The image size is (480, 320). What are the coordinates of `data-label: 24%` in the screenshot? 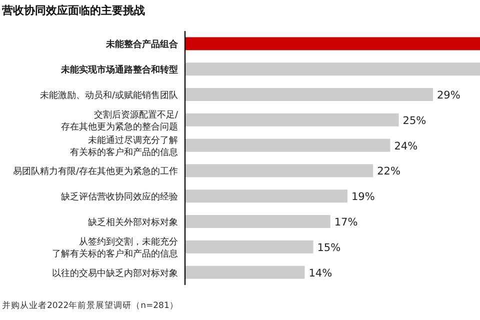 It's located at (406, 146).